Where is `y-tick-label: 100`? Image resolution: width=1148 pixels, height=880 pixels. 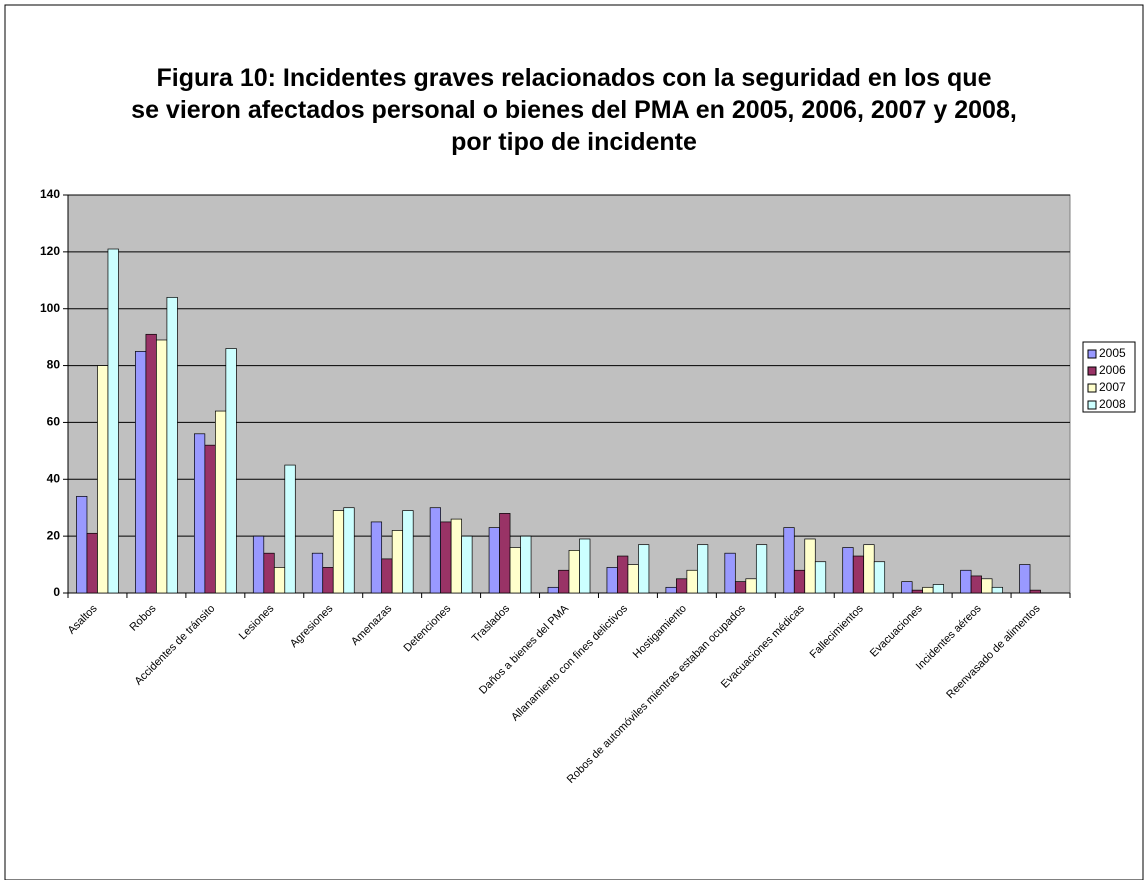 y-tick-label: 100 is located at coordinates (50, 308).